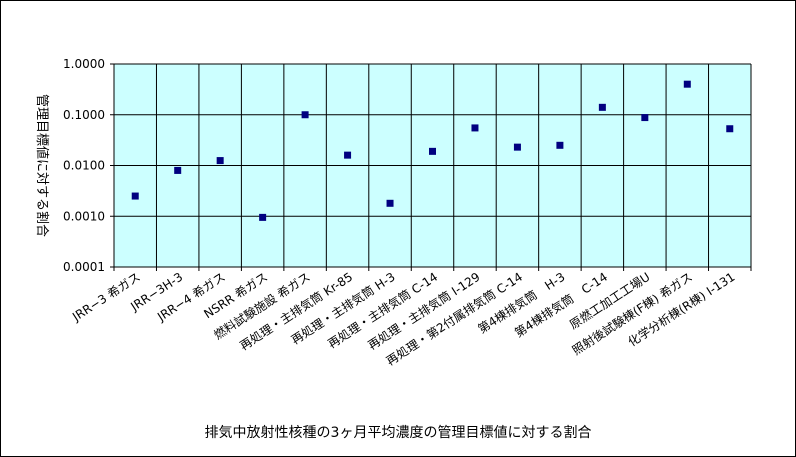 The width and height of the screenshot is (796, 457). Describe the element at coordinates (84, 166) in the screenshot. I see `y-tick-label: 0.0100` at that location.